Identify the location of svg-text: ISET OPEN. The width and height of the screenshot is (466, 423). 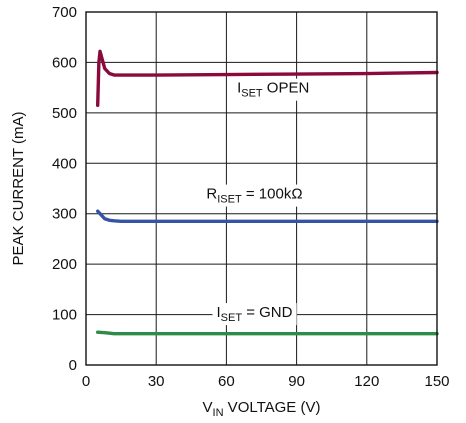
(273, 90).